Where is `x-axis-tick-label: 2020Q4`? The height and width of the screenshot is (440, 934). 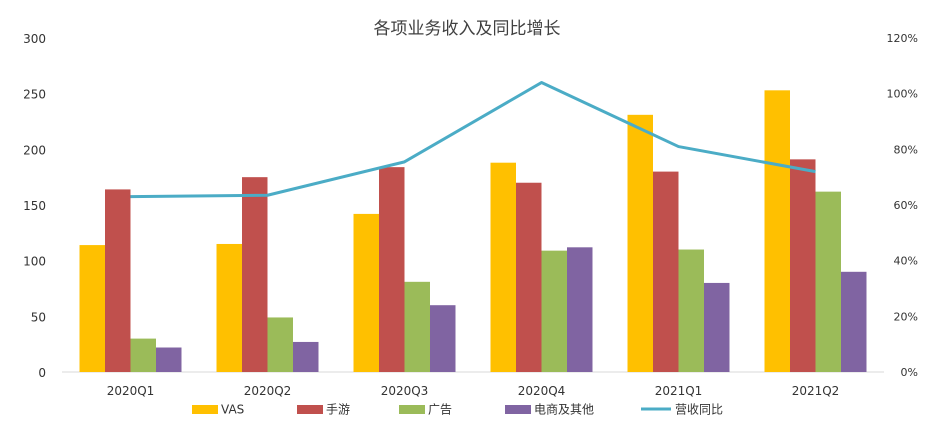
x-axis-tick-label: 2020Q4 is located at coordinates (542, 391).